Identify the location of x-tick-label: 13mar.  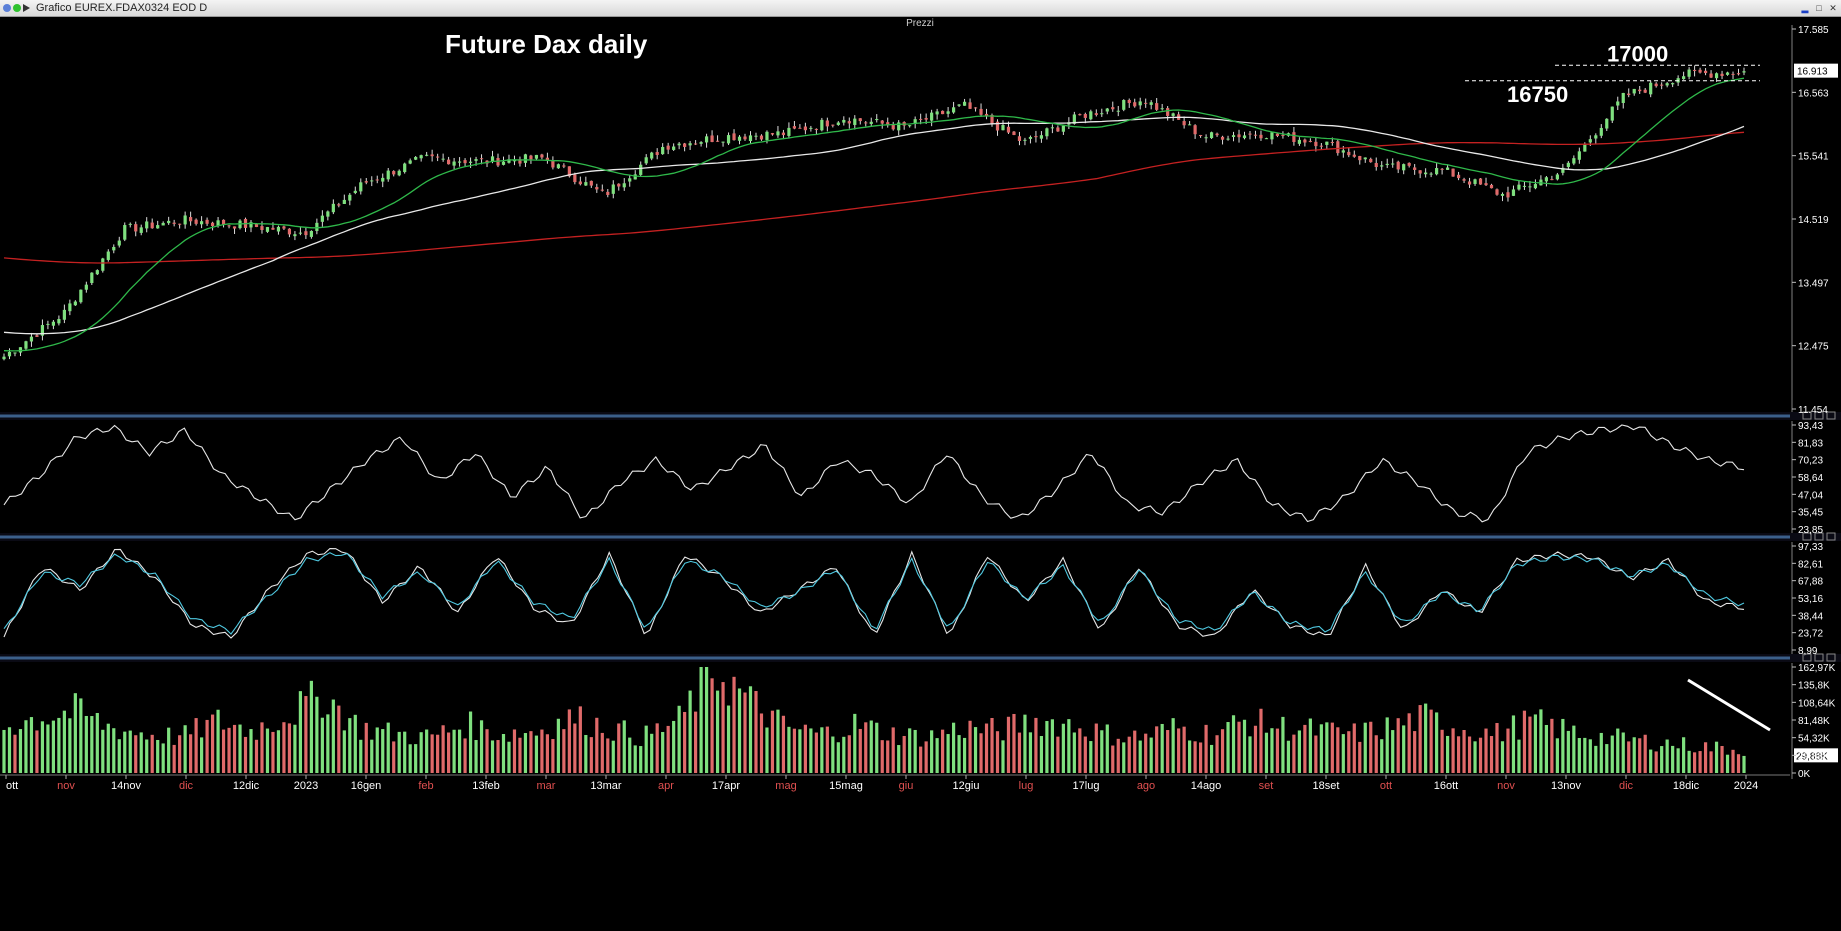
(606, 786).